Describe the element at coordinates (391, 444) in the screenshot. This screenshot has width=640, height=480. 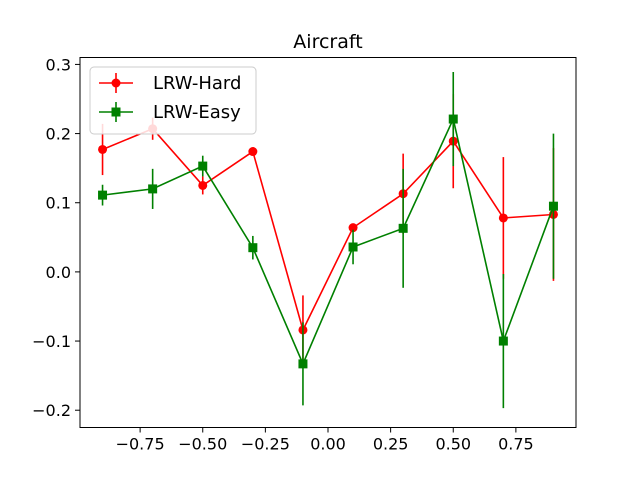
I see `x-tick-label: 0.25` at that location.